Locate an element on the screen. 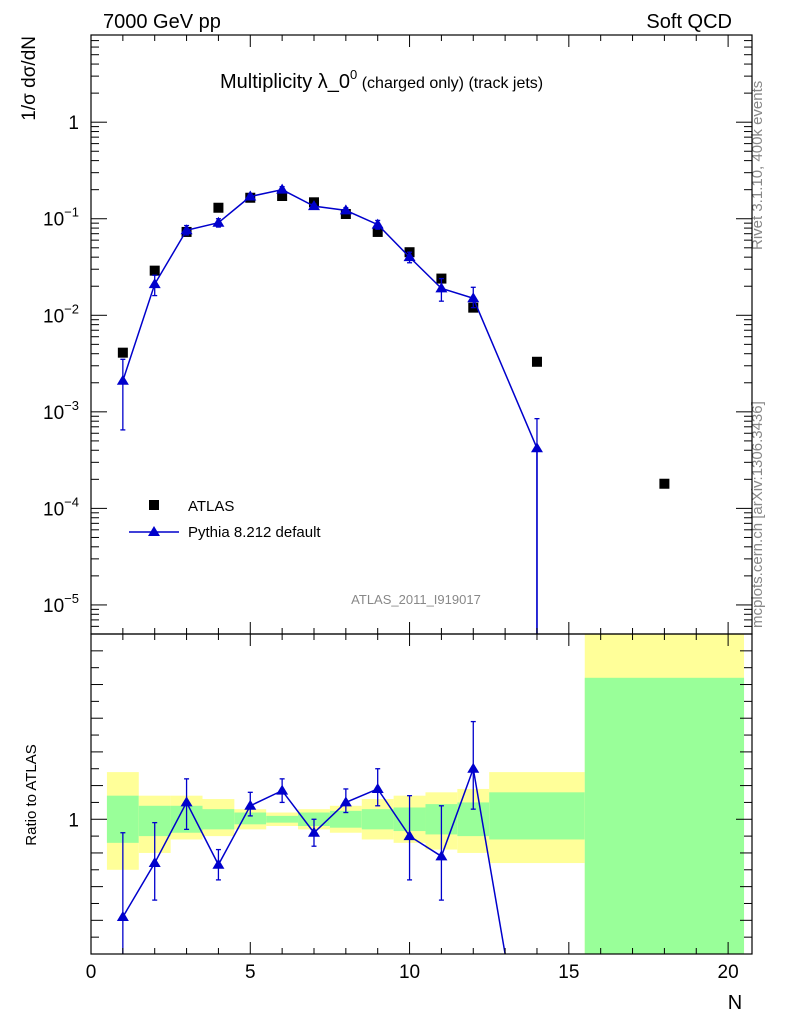  mcplots-label: mcplots.cern.ch [arXiv:1306.3436] is located at coordinates (757, 514).